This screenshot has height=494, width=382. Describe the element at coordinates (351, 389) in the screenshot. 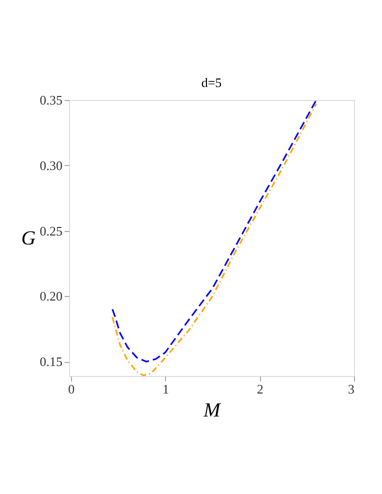

I see `x-tick-label: 3` at that location.